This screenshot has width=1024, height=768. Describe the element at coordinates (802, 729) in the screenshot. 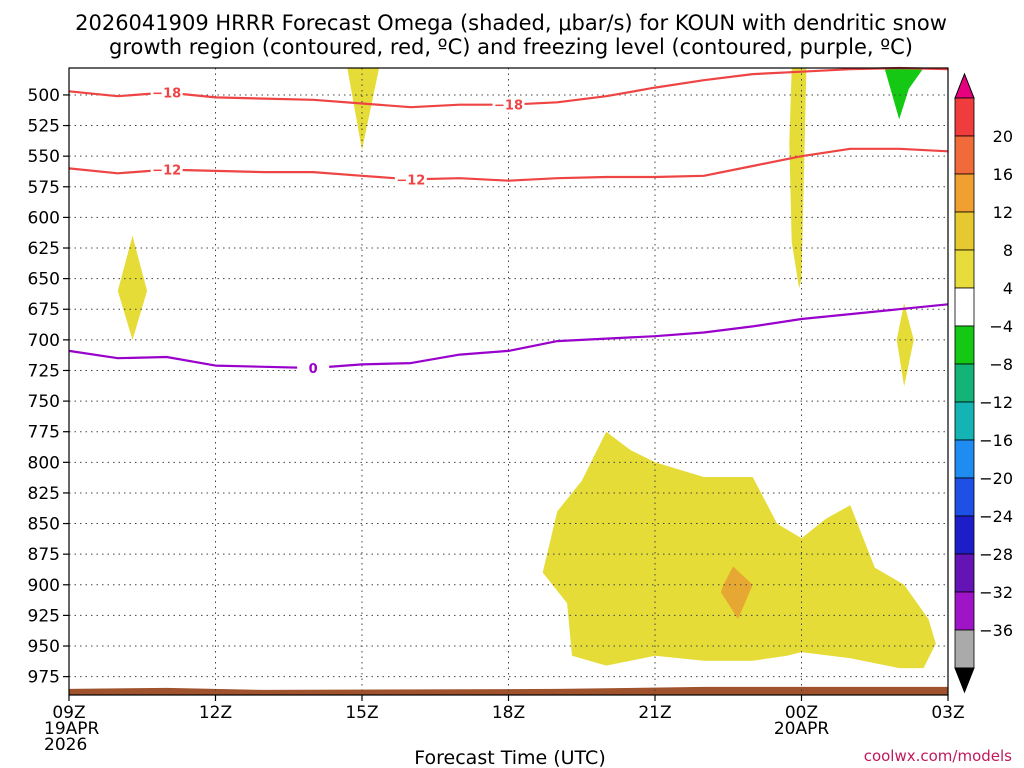

I see `x-tick-label: 20APR` at that location.